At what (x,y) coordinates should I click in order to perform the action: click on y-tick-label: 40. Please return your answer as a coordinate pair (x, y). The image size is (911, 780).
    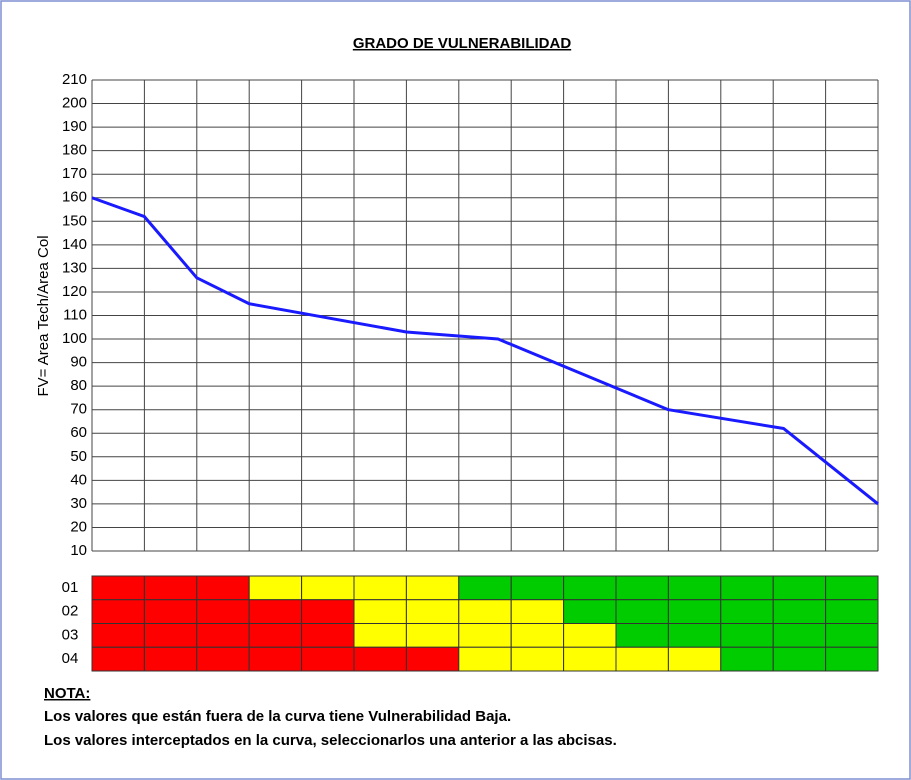
    Looking at the image, I should click on (78, 479).